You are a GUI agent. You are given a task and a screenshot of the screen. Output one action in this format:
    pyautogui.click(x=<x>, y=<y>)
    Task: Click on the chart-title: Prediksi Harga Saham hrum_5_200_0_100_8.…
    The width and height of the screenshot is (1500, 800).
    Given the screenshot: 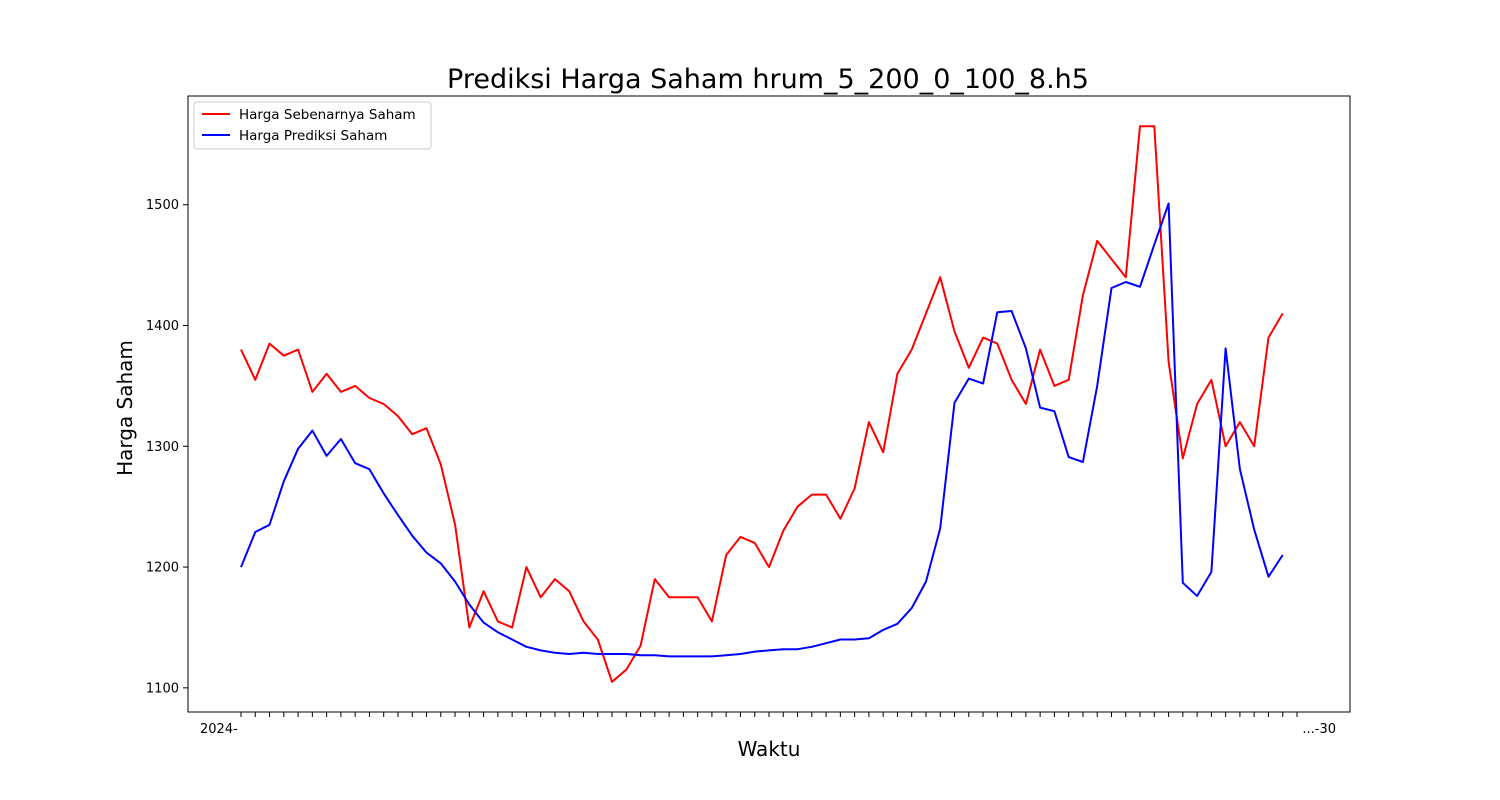 What is the action you would take?
    pyautogui.click(x=768, y=79)
    